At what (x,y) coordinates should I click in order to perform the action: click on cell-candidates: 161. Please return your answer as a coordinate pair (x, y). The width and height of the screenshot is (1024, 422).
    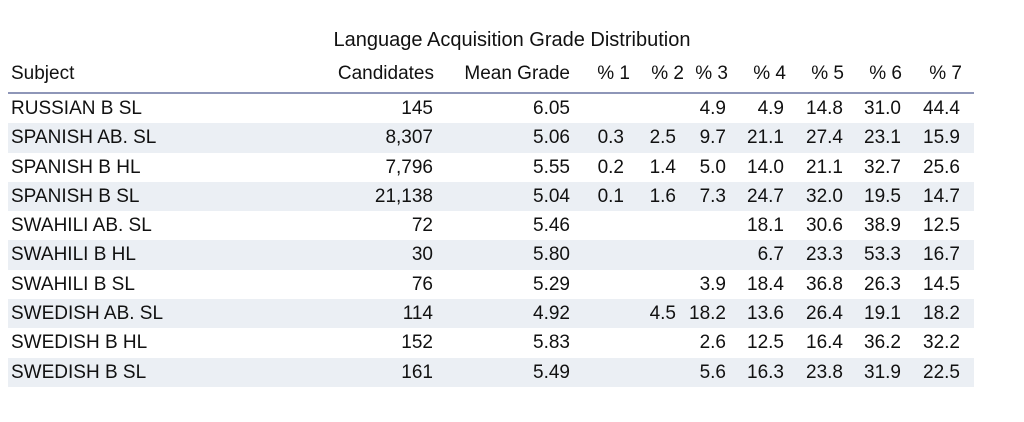
    Looking at the image, I should click on (417, 372).